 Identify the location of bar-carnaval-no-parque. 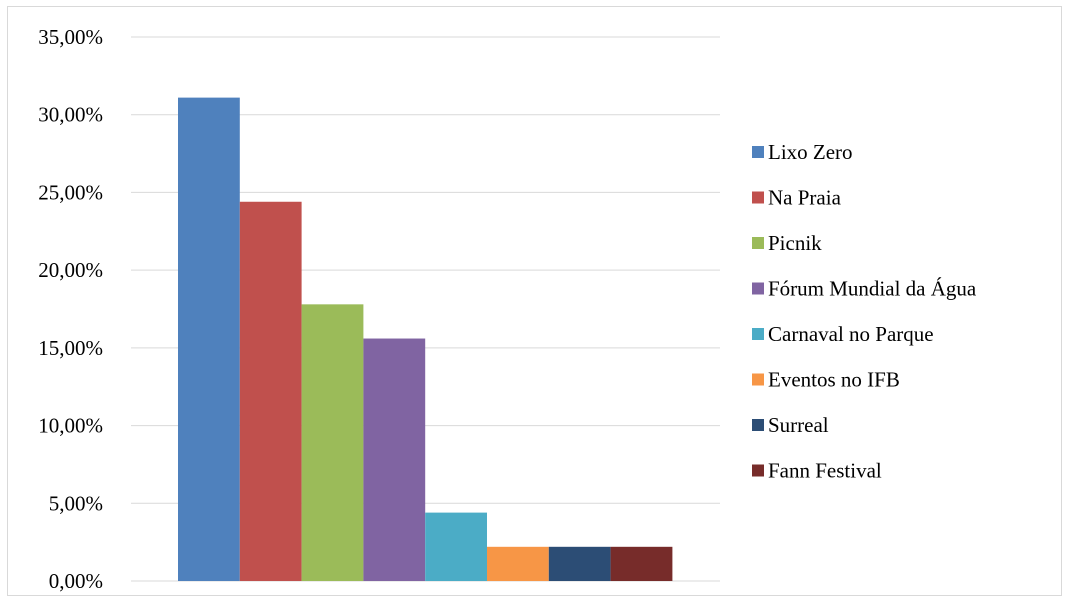
(456, 546).